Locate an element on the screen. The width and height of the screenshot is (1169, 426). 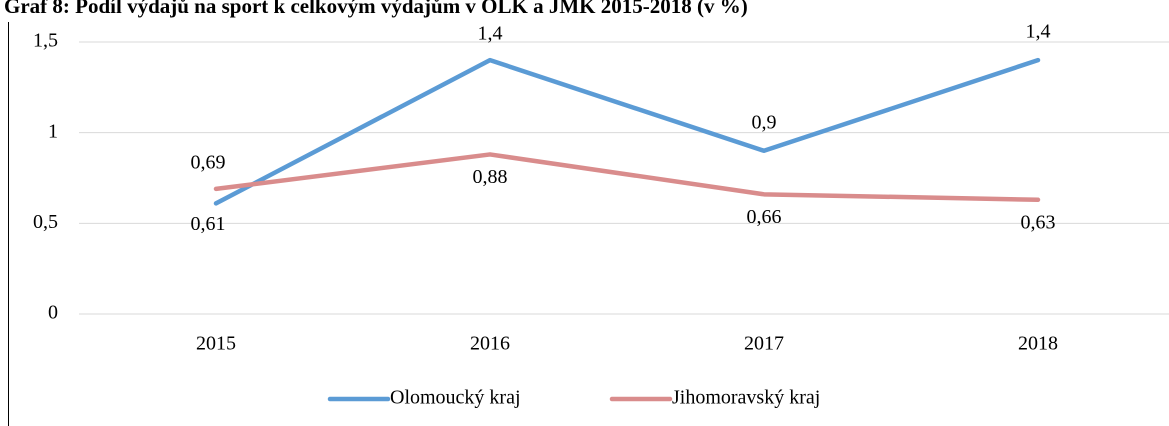
y-tick-label: 0 is located at coordinates (53, 313).